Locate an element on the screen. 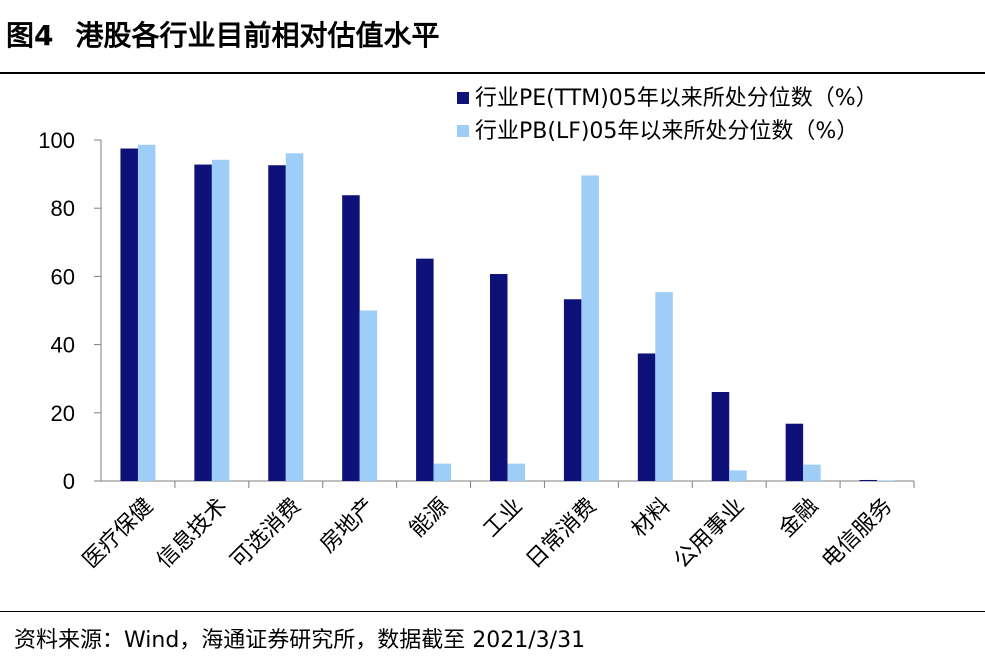 This screenshot has height=665, width=985. title-rule is located at coordinates (492, 73).